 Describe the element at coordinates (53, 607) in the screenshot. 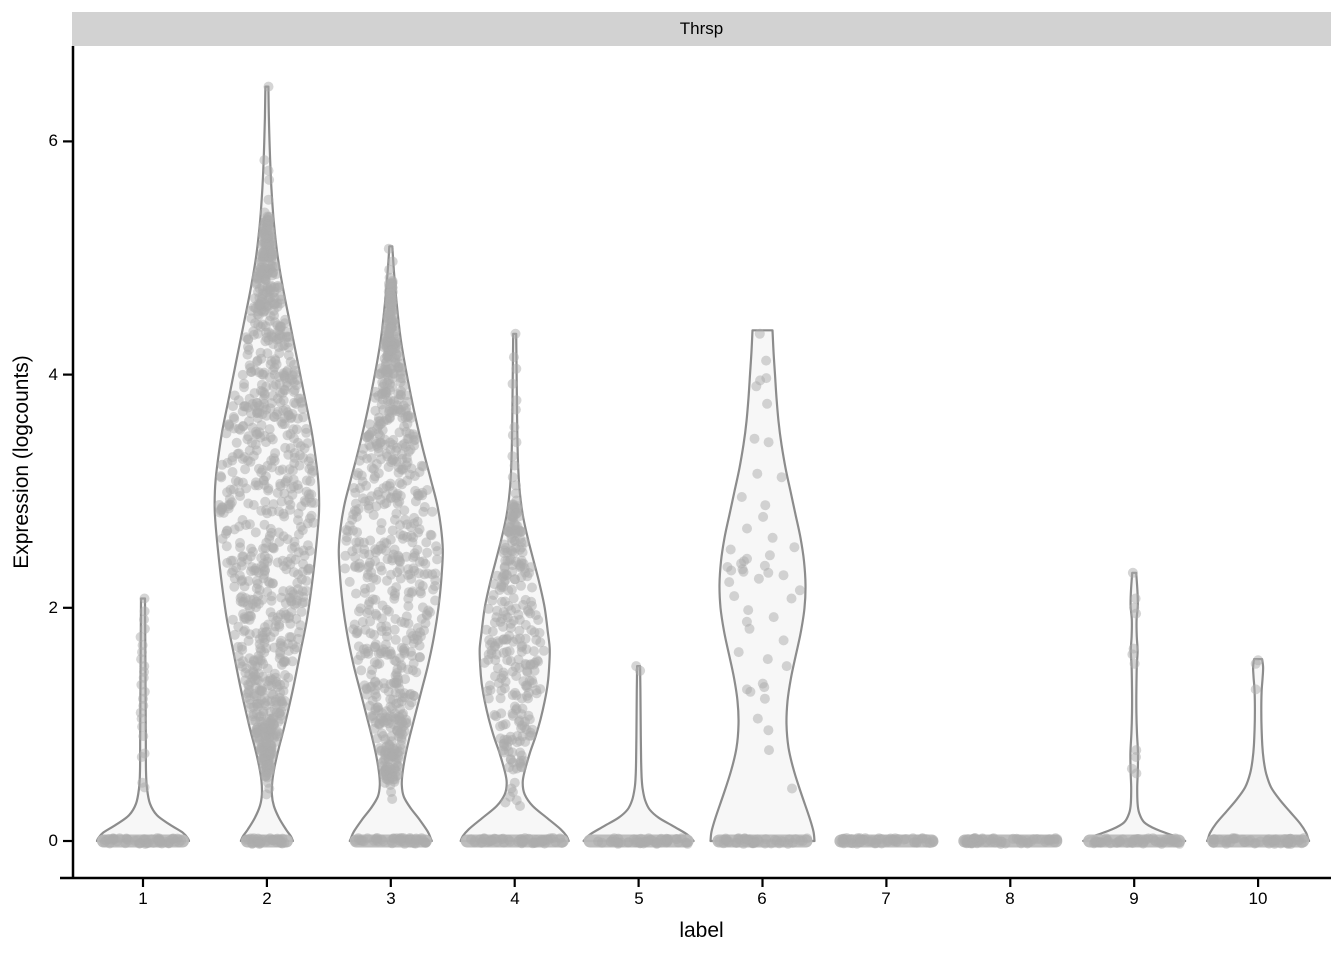

I see `y-tick-label-2: 2` at that location.